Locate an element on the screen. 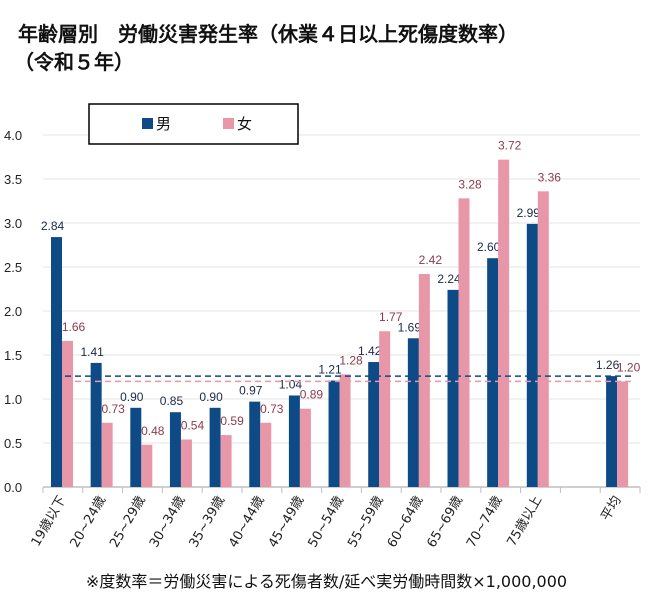  x-tick-label: 20~24歳 is located at coordinates (88, 522).